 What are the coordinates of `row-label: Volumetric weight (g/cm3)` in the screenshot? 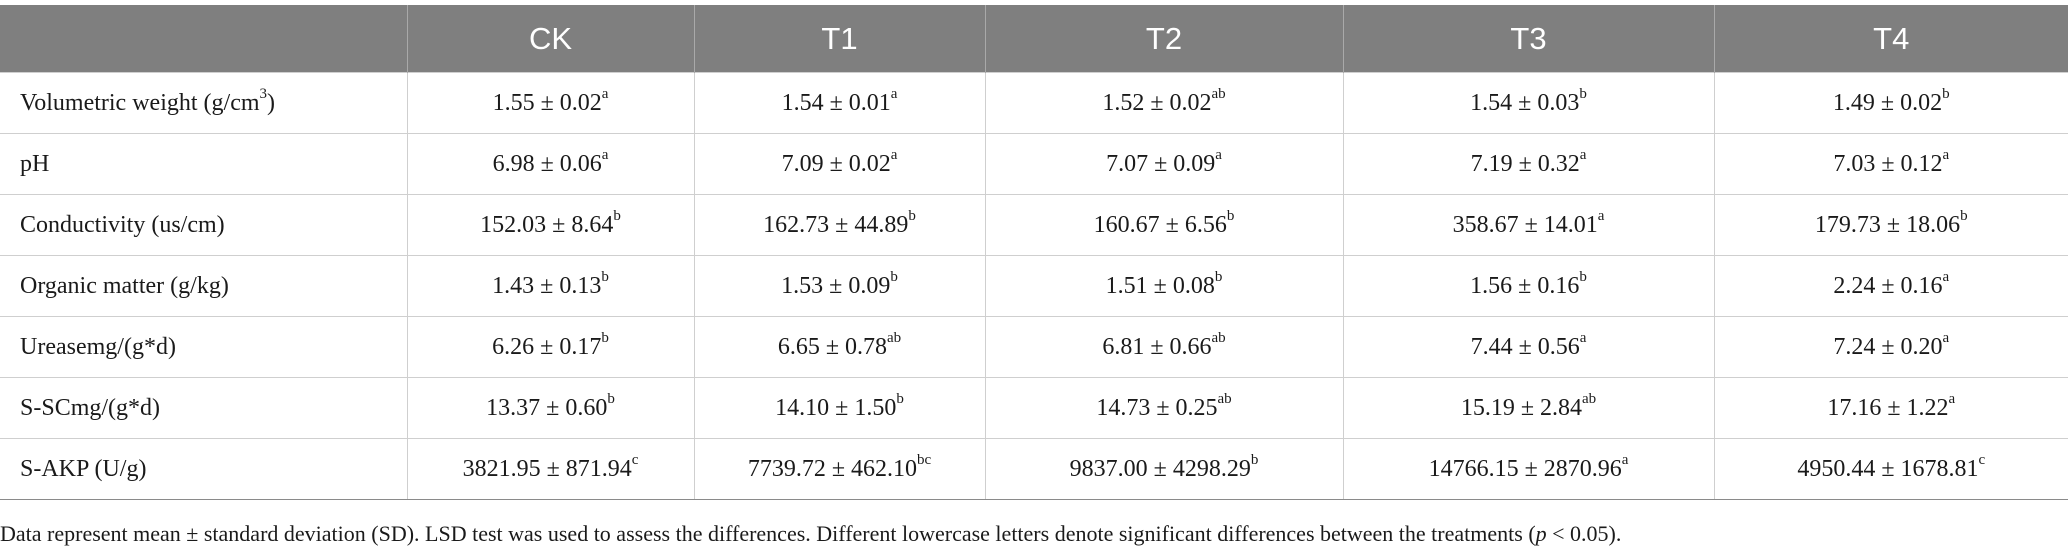 It's located at (204, 103).